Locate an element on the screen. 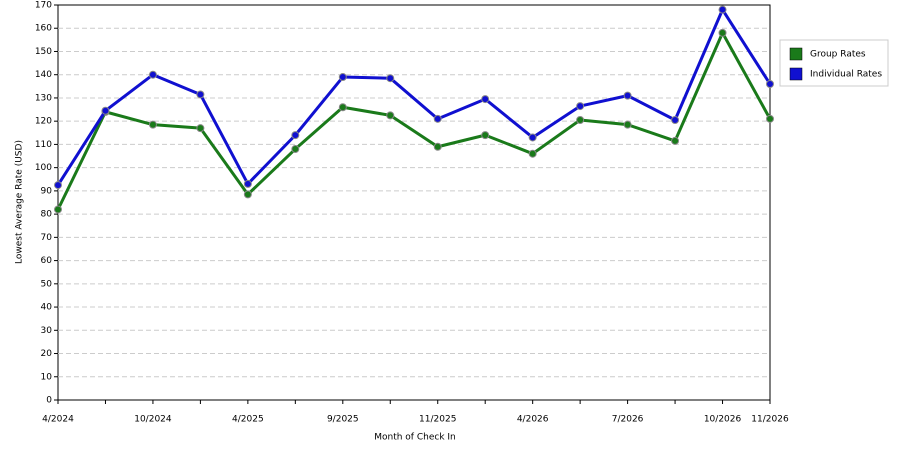  y-tick-label: 110 is located at coordinates (43, 145).